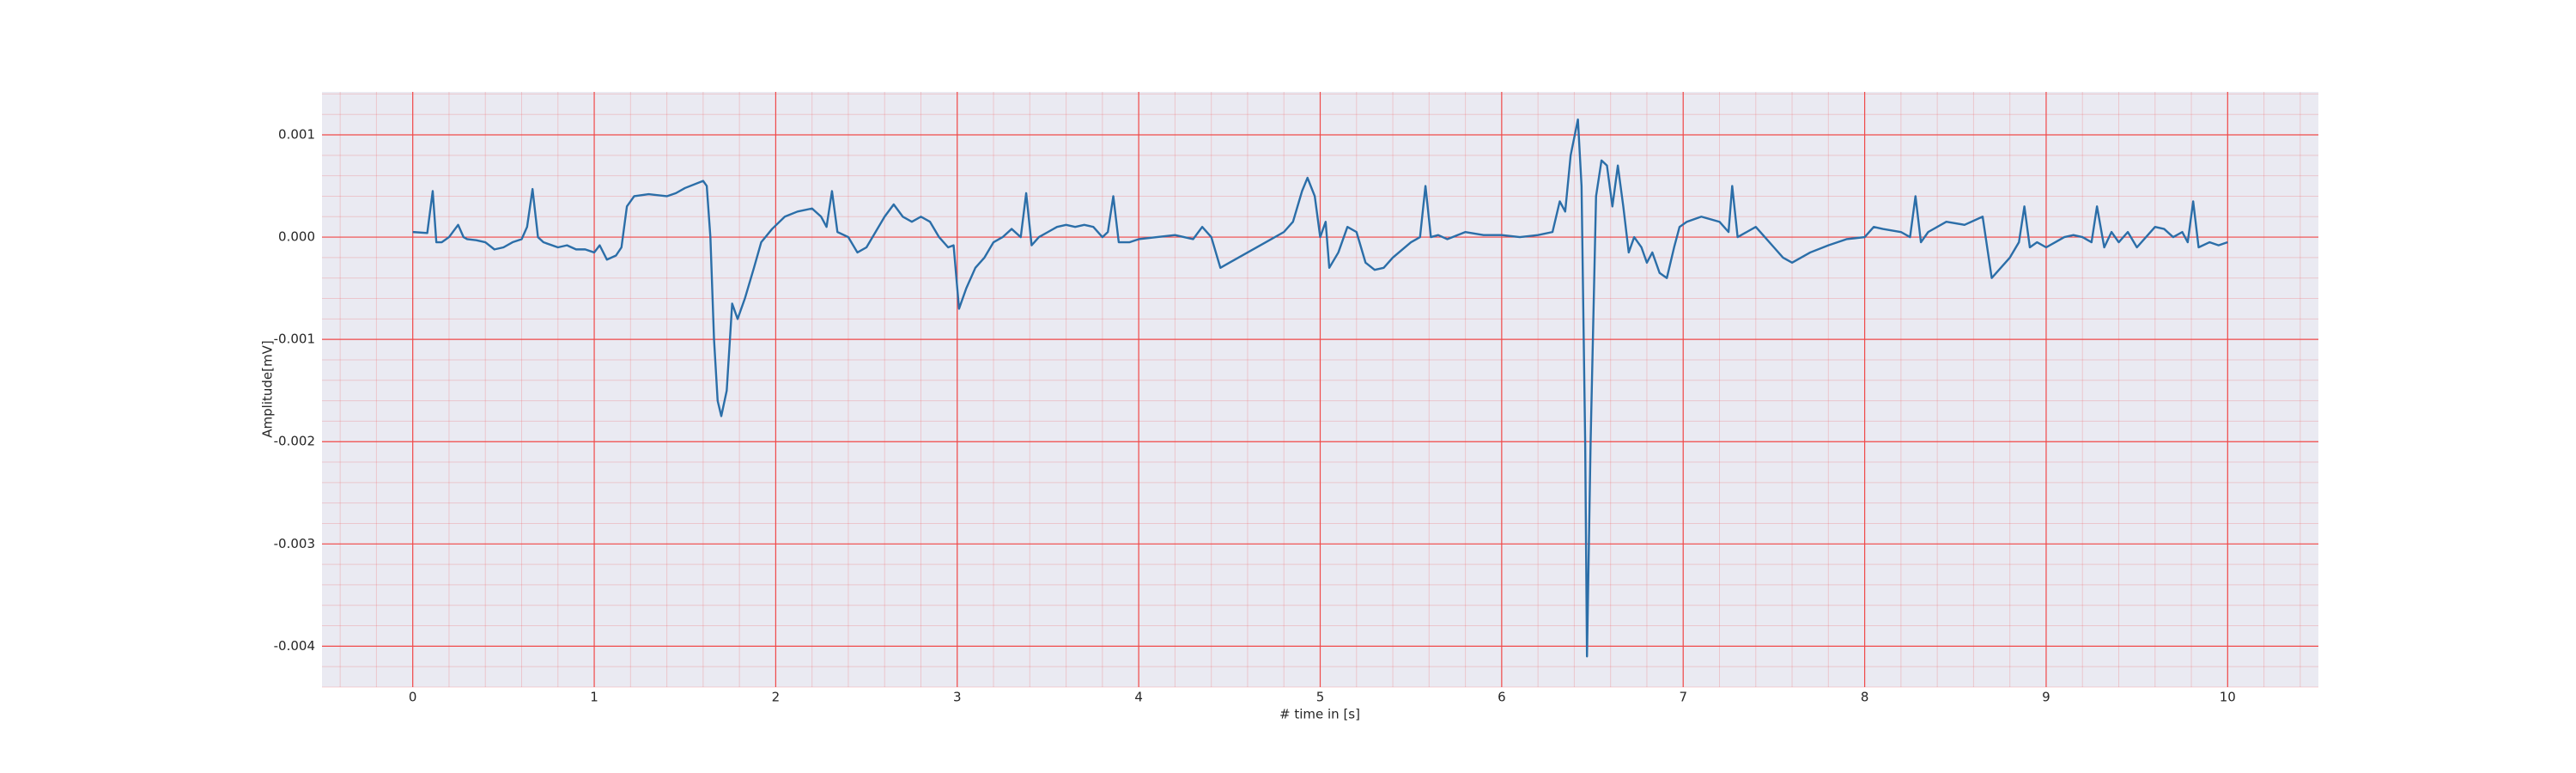 The width and height of the screenshot is (2576, 773). I want to click on y-tick-label: -0.003, so click(294, 543).